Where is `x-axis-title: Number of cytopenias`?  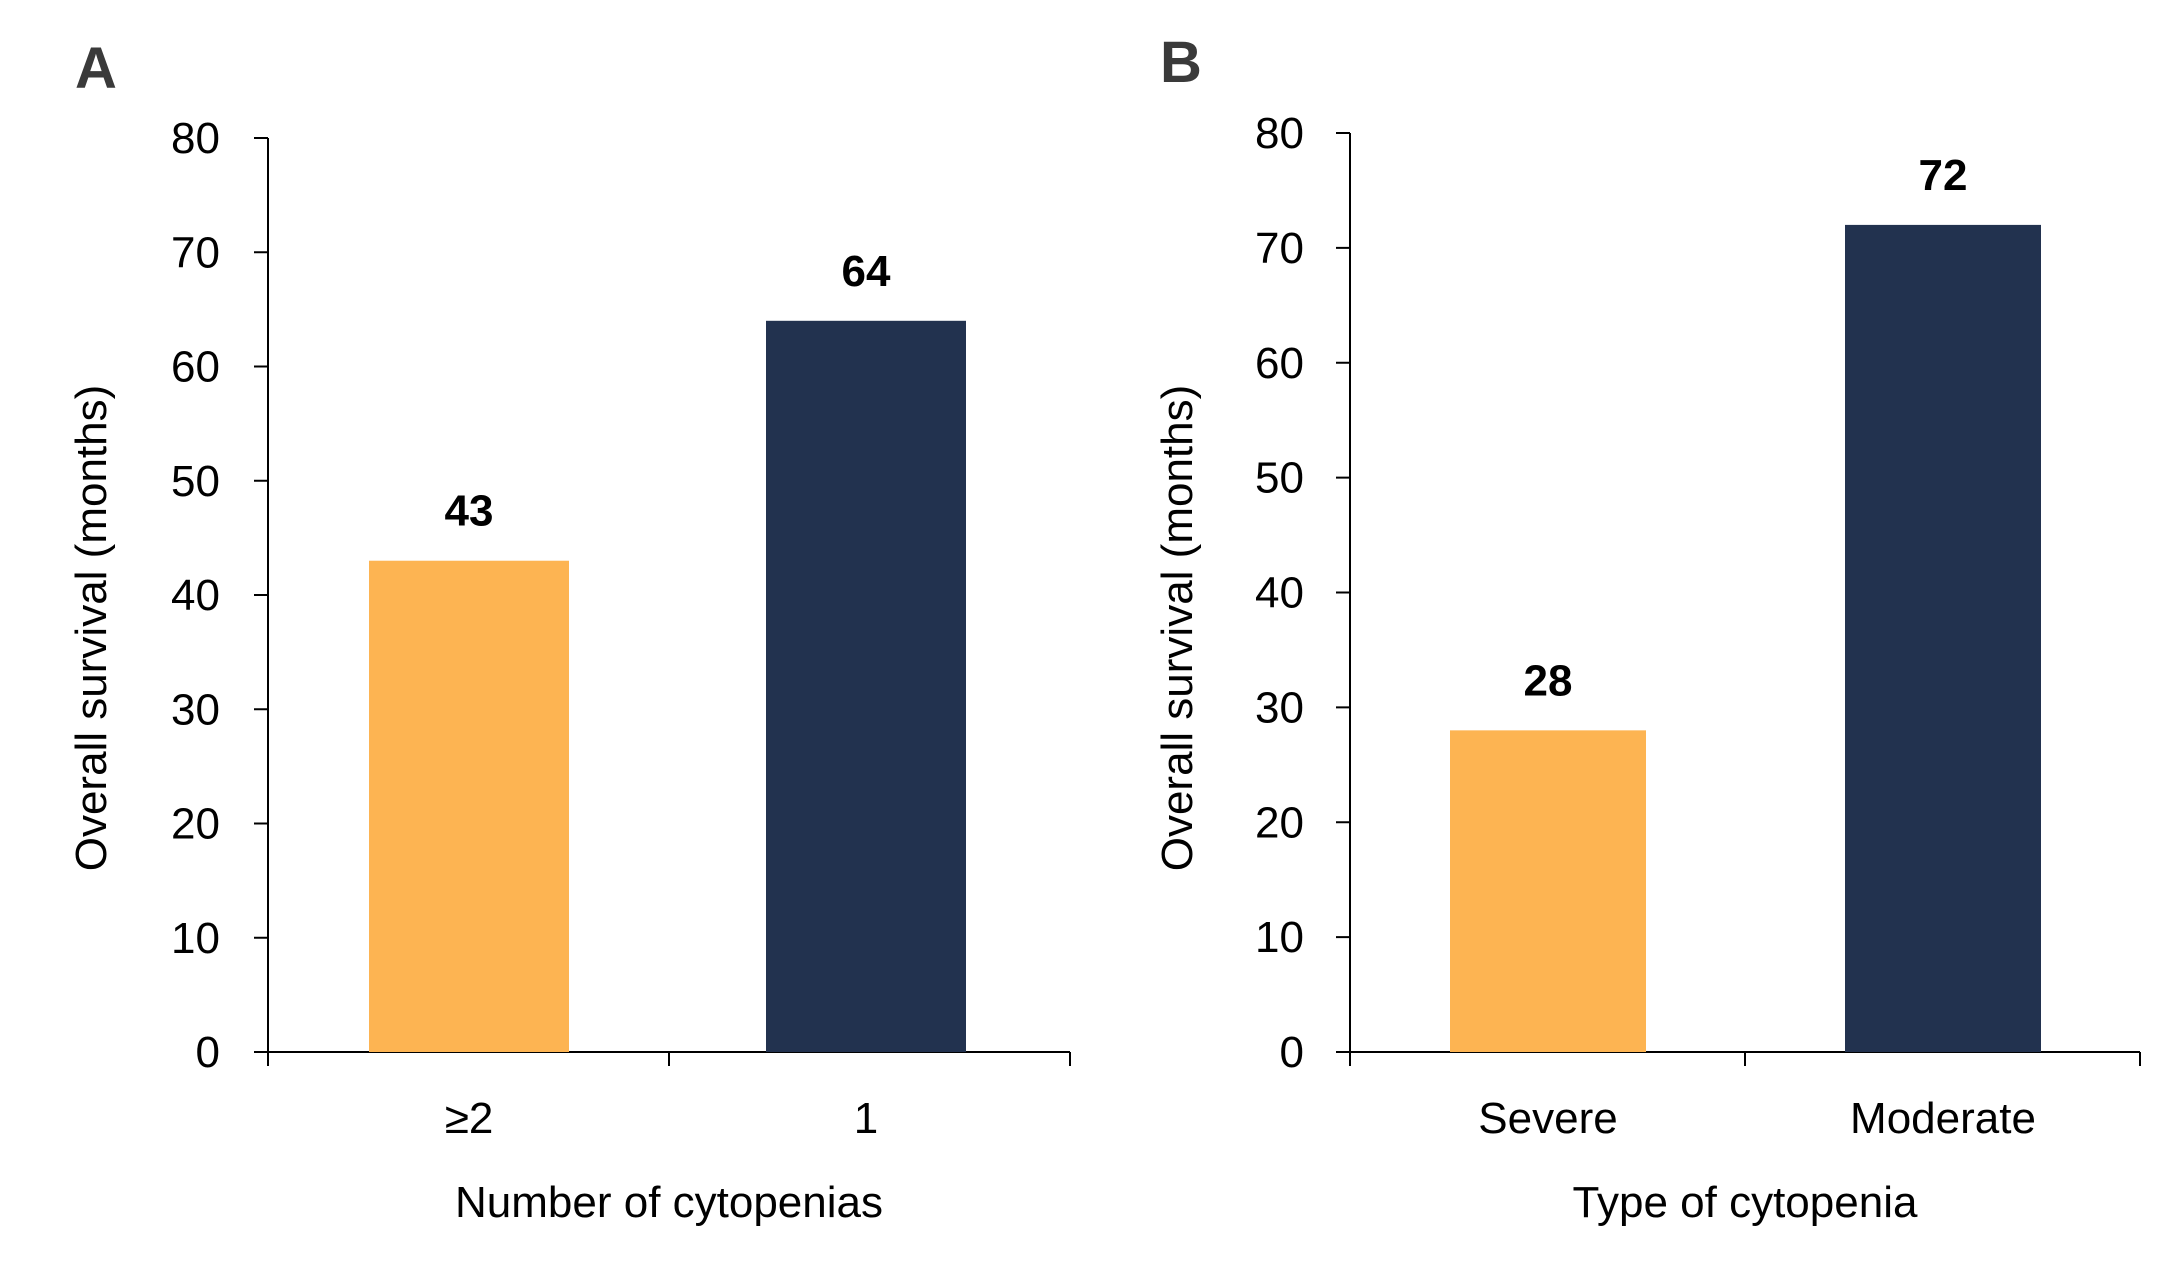 x-axis-title: Number of cytopenias is located at coordinates (669, 1202).